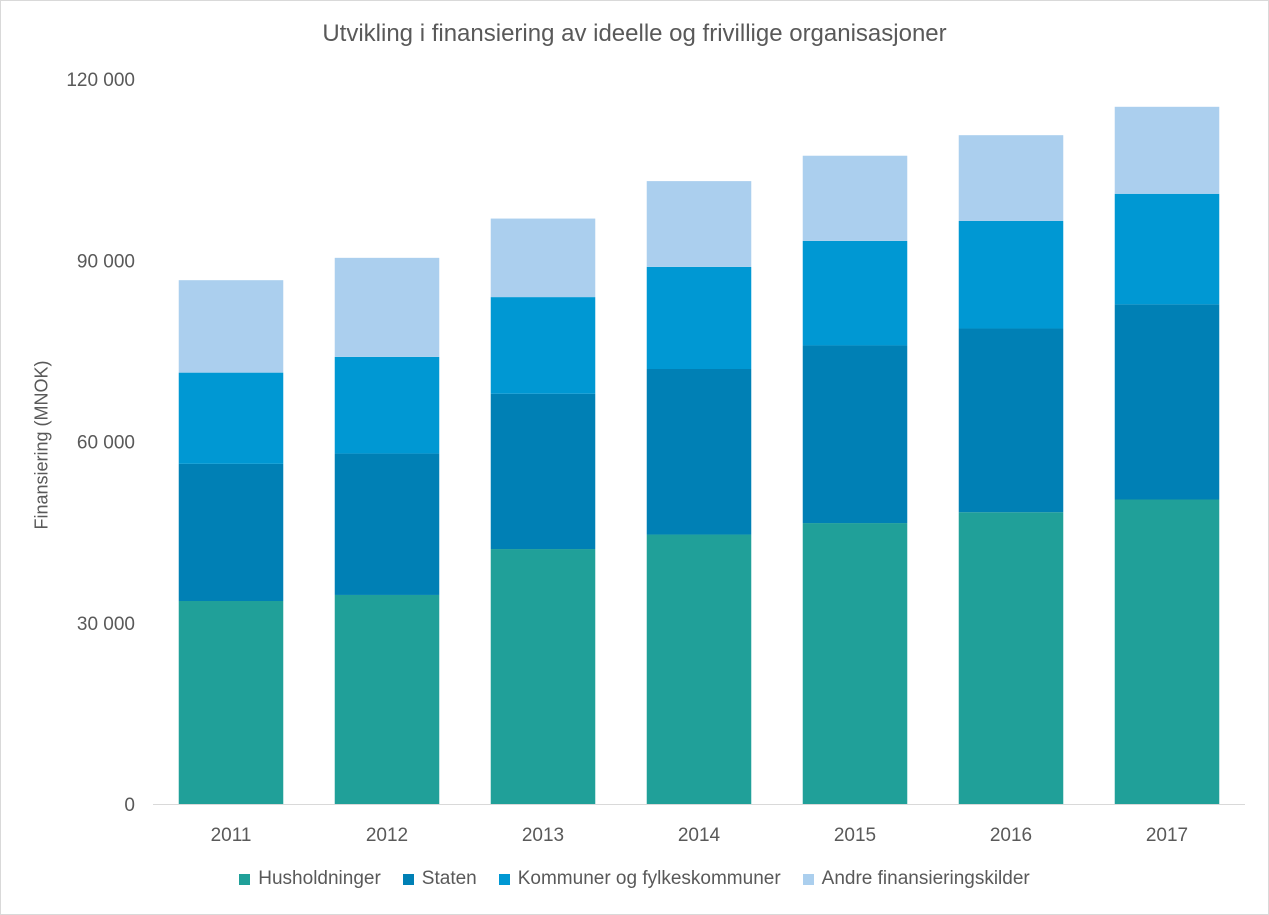 The height and width of the screenshot is (915, 1269). I want to click on legend-item: Husholdninger, so click(310, 879).